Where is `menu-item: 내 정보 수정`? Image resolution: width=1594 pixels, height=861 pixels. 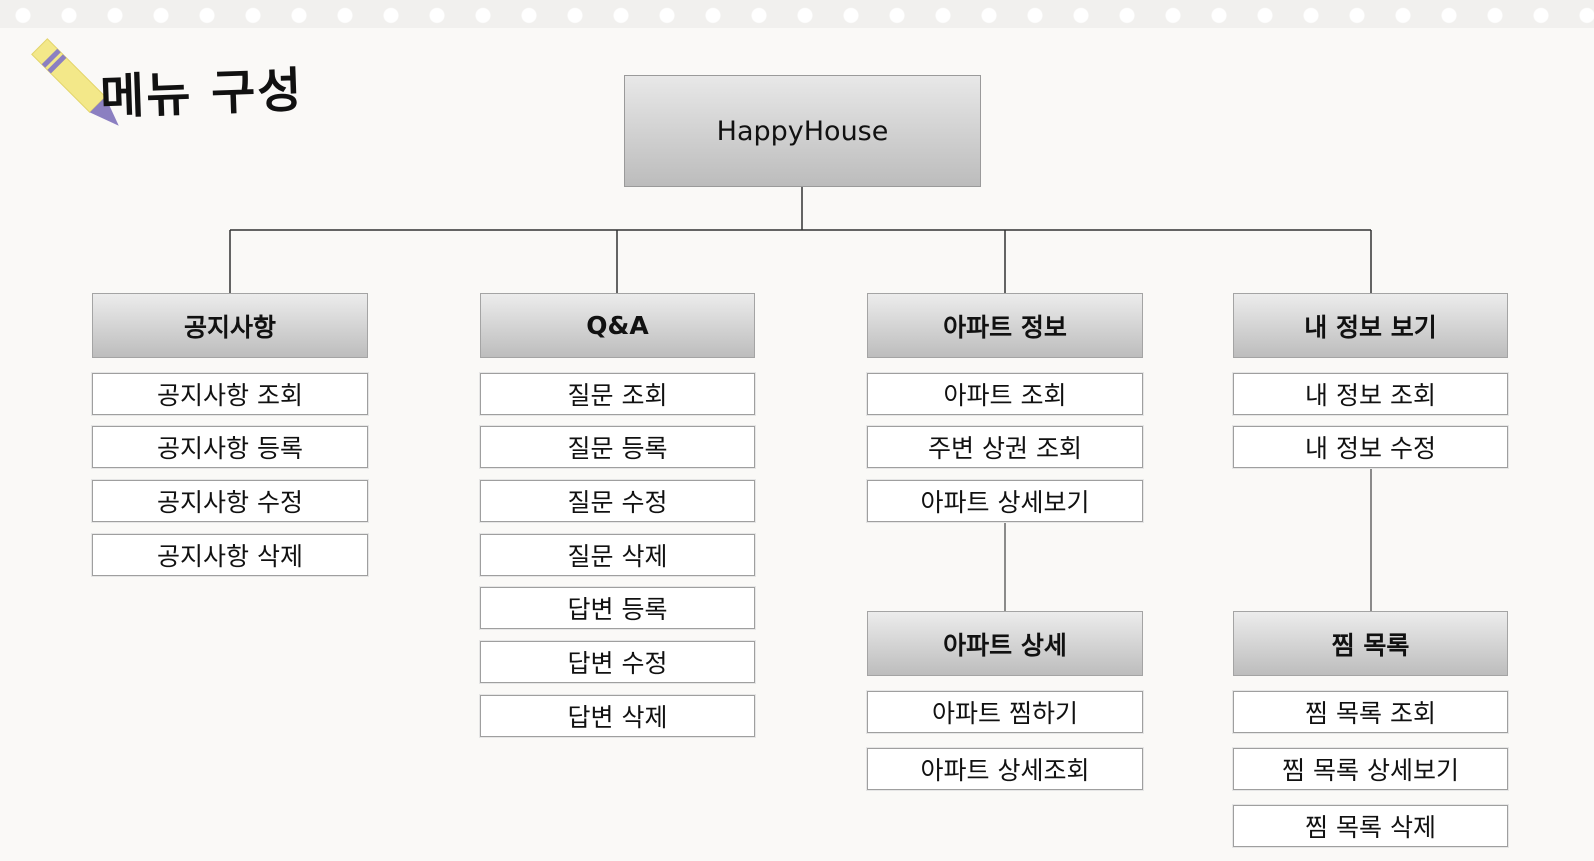 menu-item: 내 정보 수정 is located at coordinates (1370, 447).